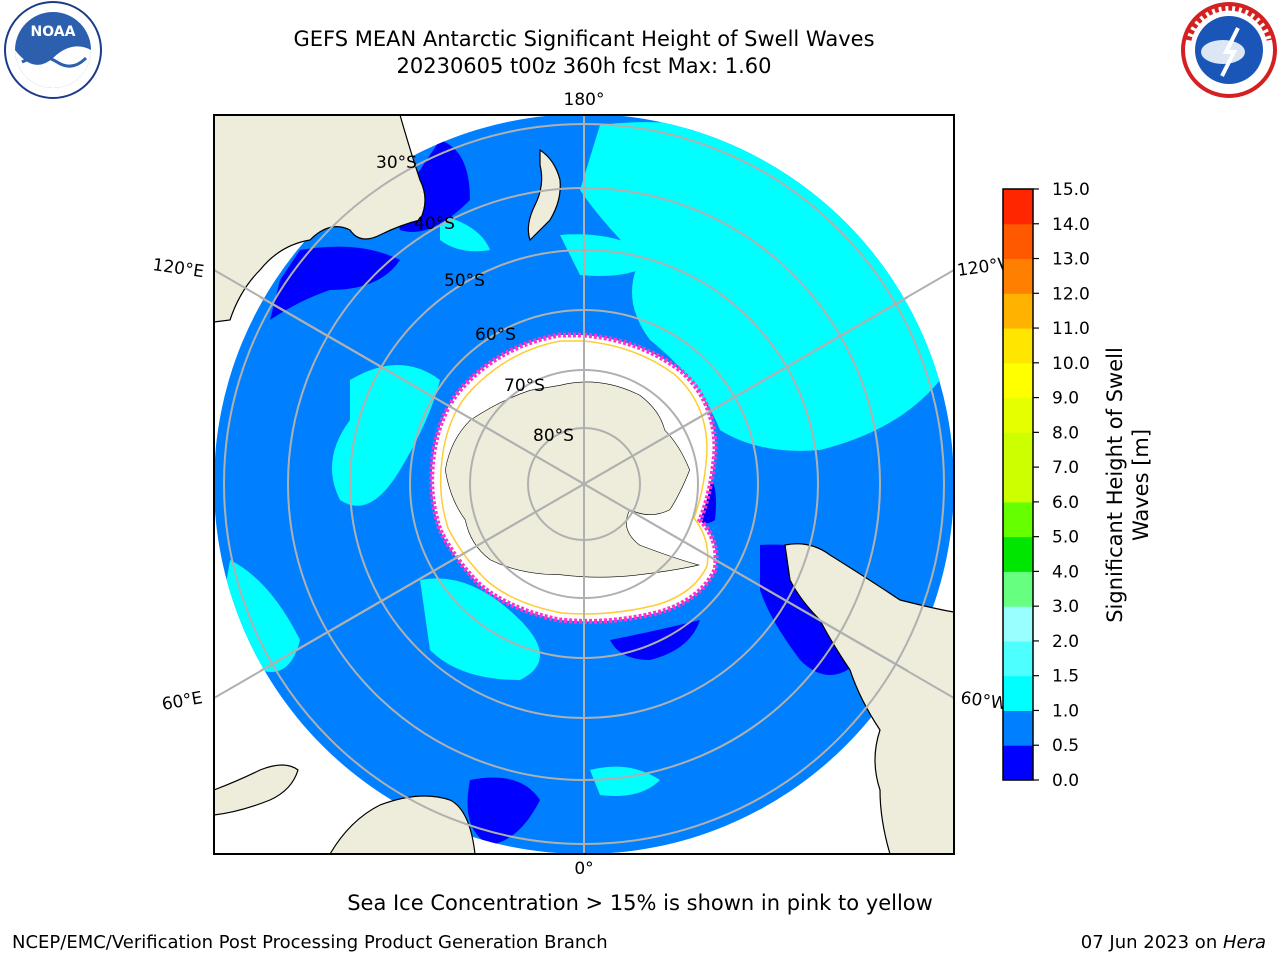 The width and height of the screenshot is (1280, 960). What do you see at coordinates (495, 335) in the screenshot?
I see `lat-label-60s: 60°S` at bounding box center [495, 335].